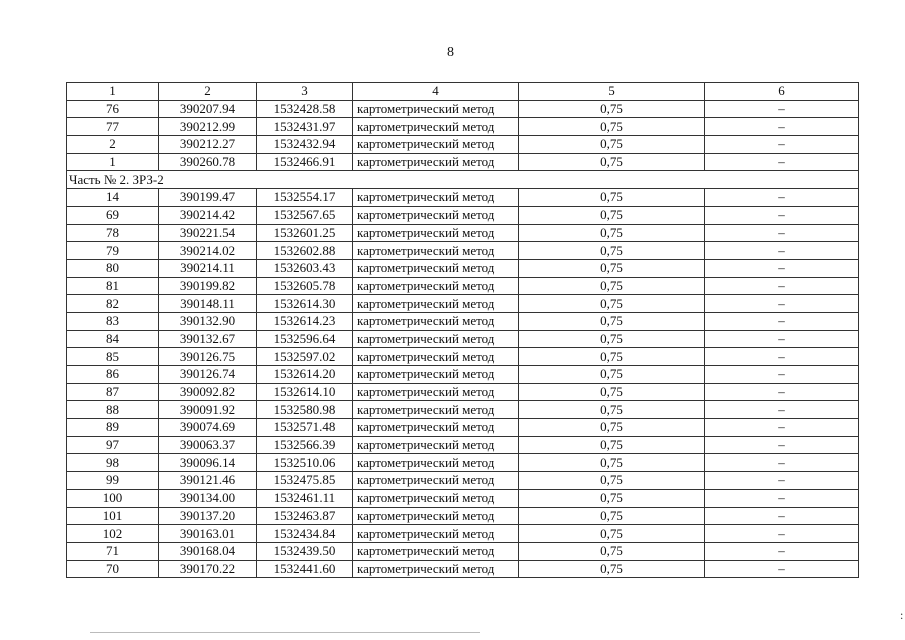 The width and height of the screenshot is (905, 640). I want to click on y-coordinate-cell: 1532602.88, so click(304, 250).